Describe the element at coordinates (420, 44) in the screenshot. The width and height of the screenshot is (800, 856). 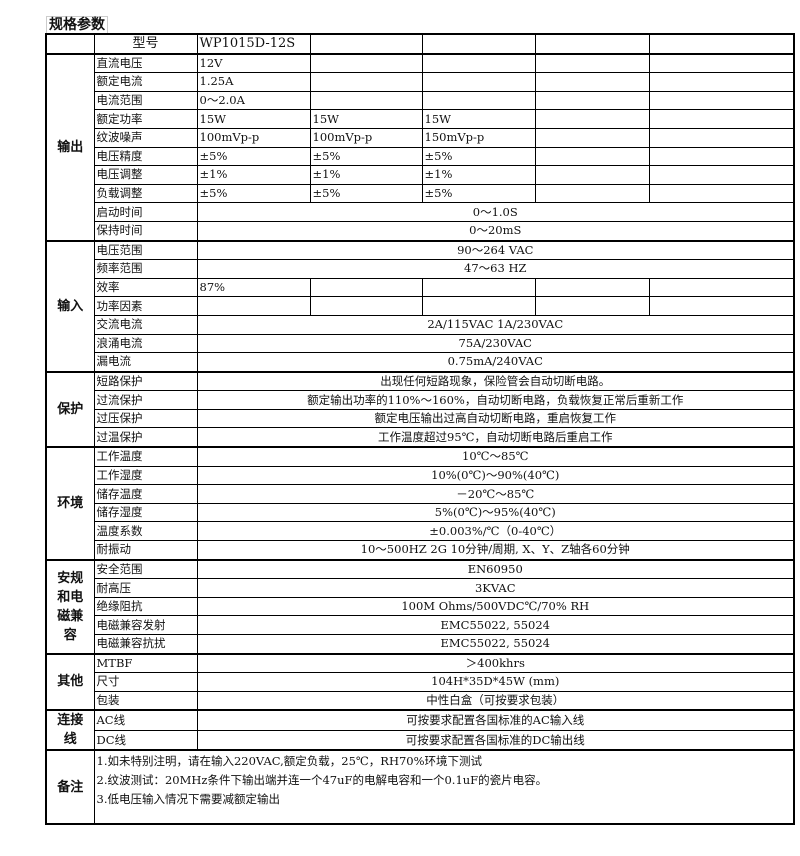
I see `header-row: 型号 WP1015D-12S` at that location.